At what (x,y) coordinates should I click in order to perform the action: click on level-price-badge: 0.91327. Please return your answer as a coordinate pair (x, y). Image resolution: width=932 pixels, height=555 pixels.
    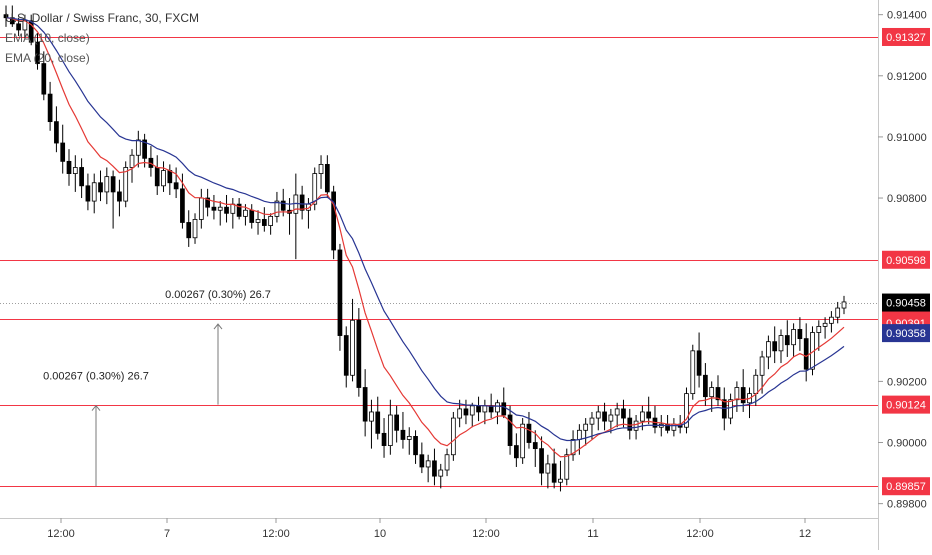
    Looking at the image, I should click on (906, 36).